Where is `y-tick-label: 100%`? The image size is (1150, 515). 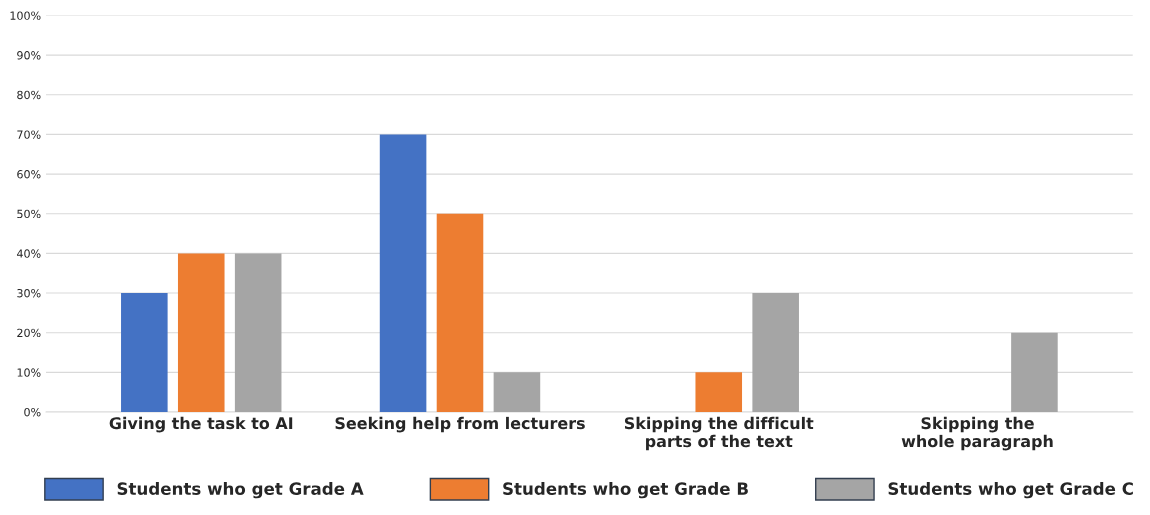 y-tick-label: 100% is located at coordinates (25, 15).